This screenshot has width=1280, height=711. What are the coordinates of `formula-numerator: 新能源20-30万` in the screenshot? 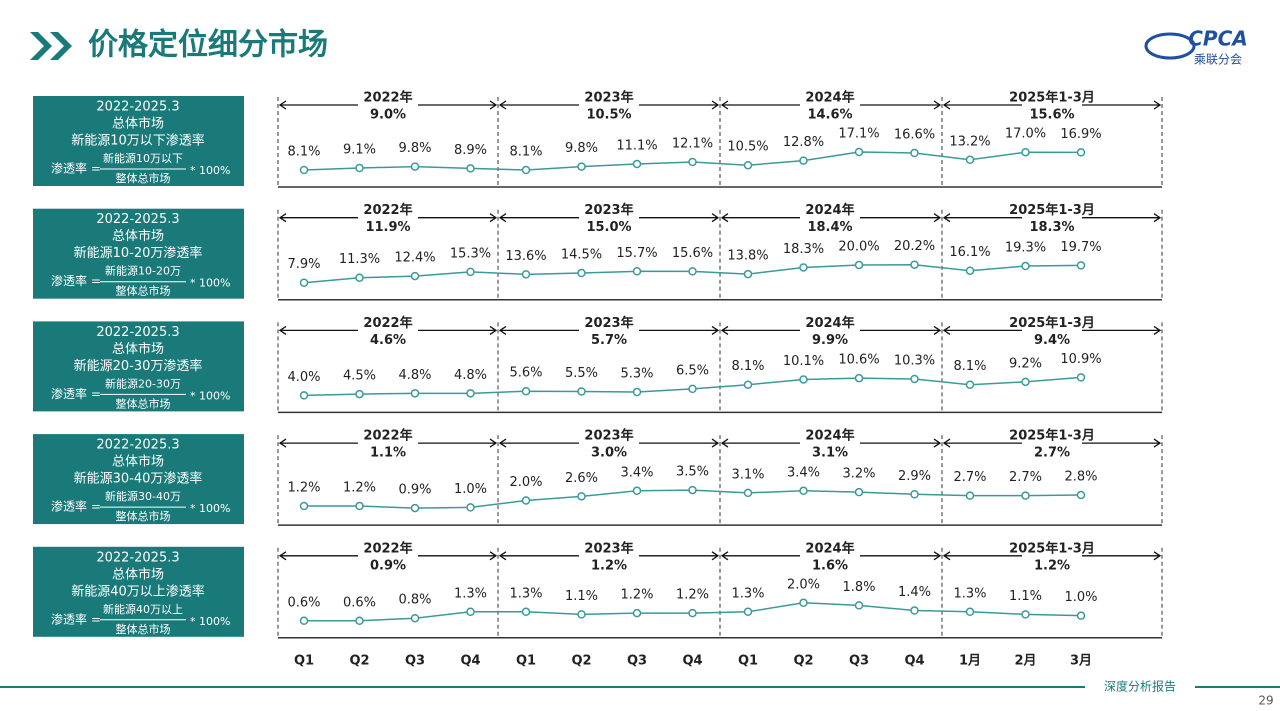 It's located at (143, 383).